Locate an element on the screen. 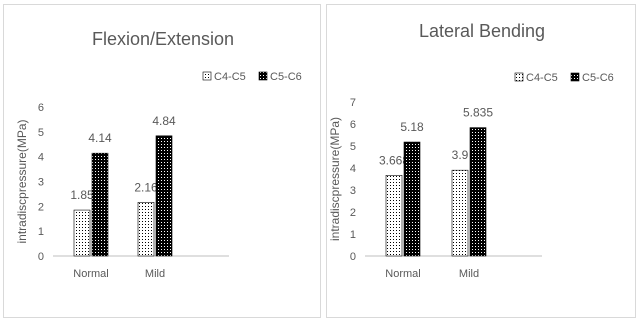 This screenshot has height=322, width=641. data-label: 4.14 is located at coordinates (100, 138).